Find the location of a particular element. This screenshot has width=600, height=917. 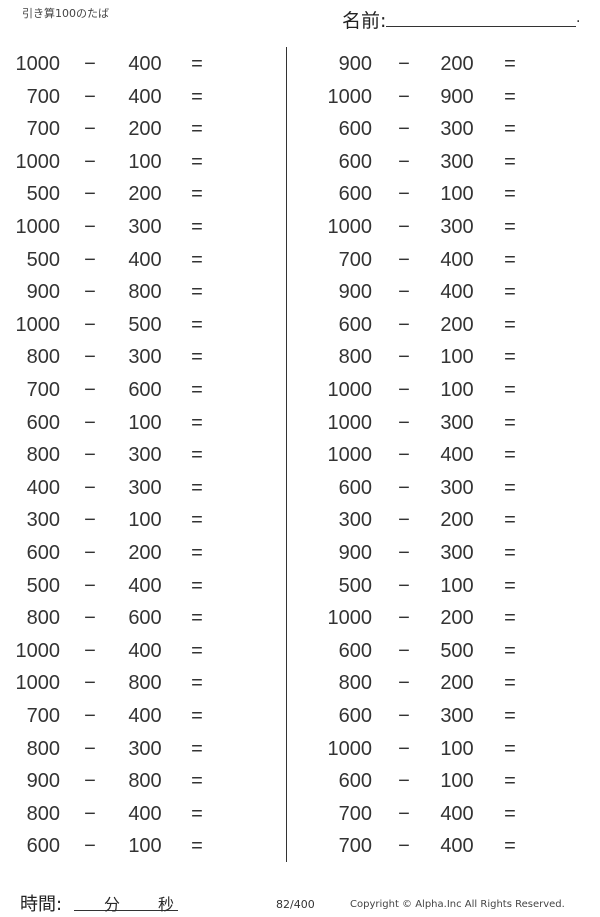

problem-row: 300 − 200 = is located at coordinates (300, 520).